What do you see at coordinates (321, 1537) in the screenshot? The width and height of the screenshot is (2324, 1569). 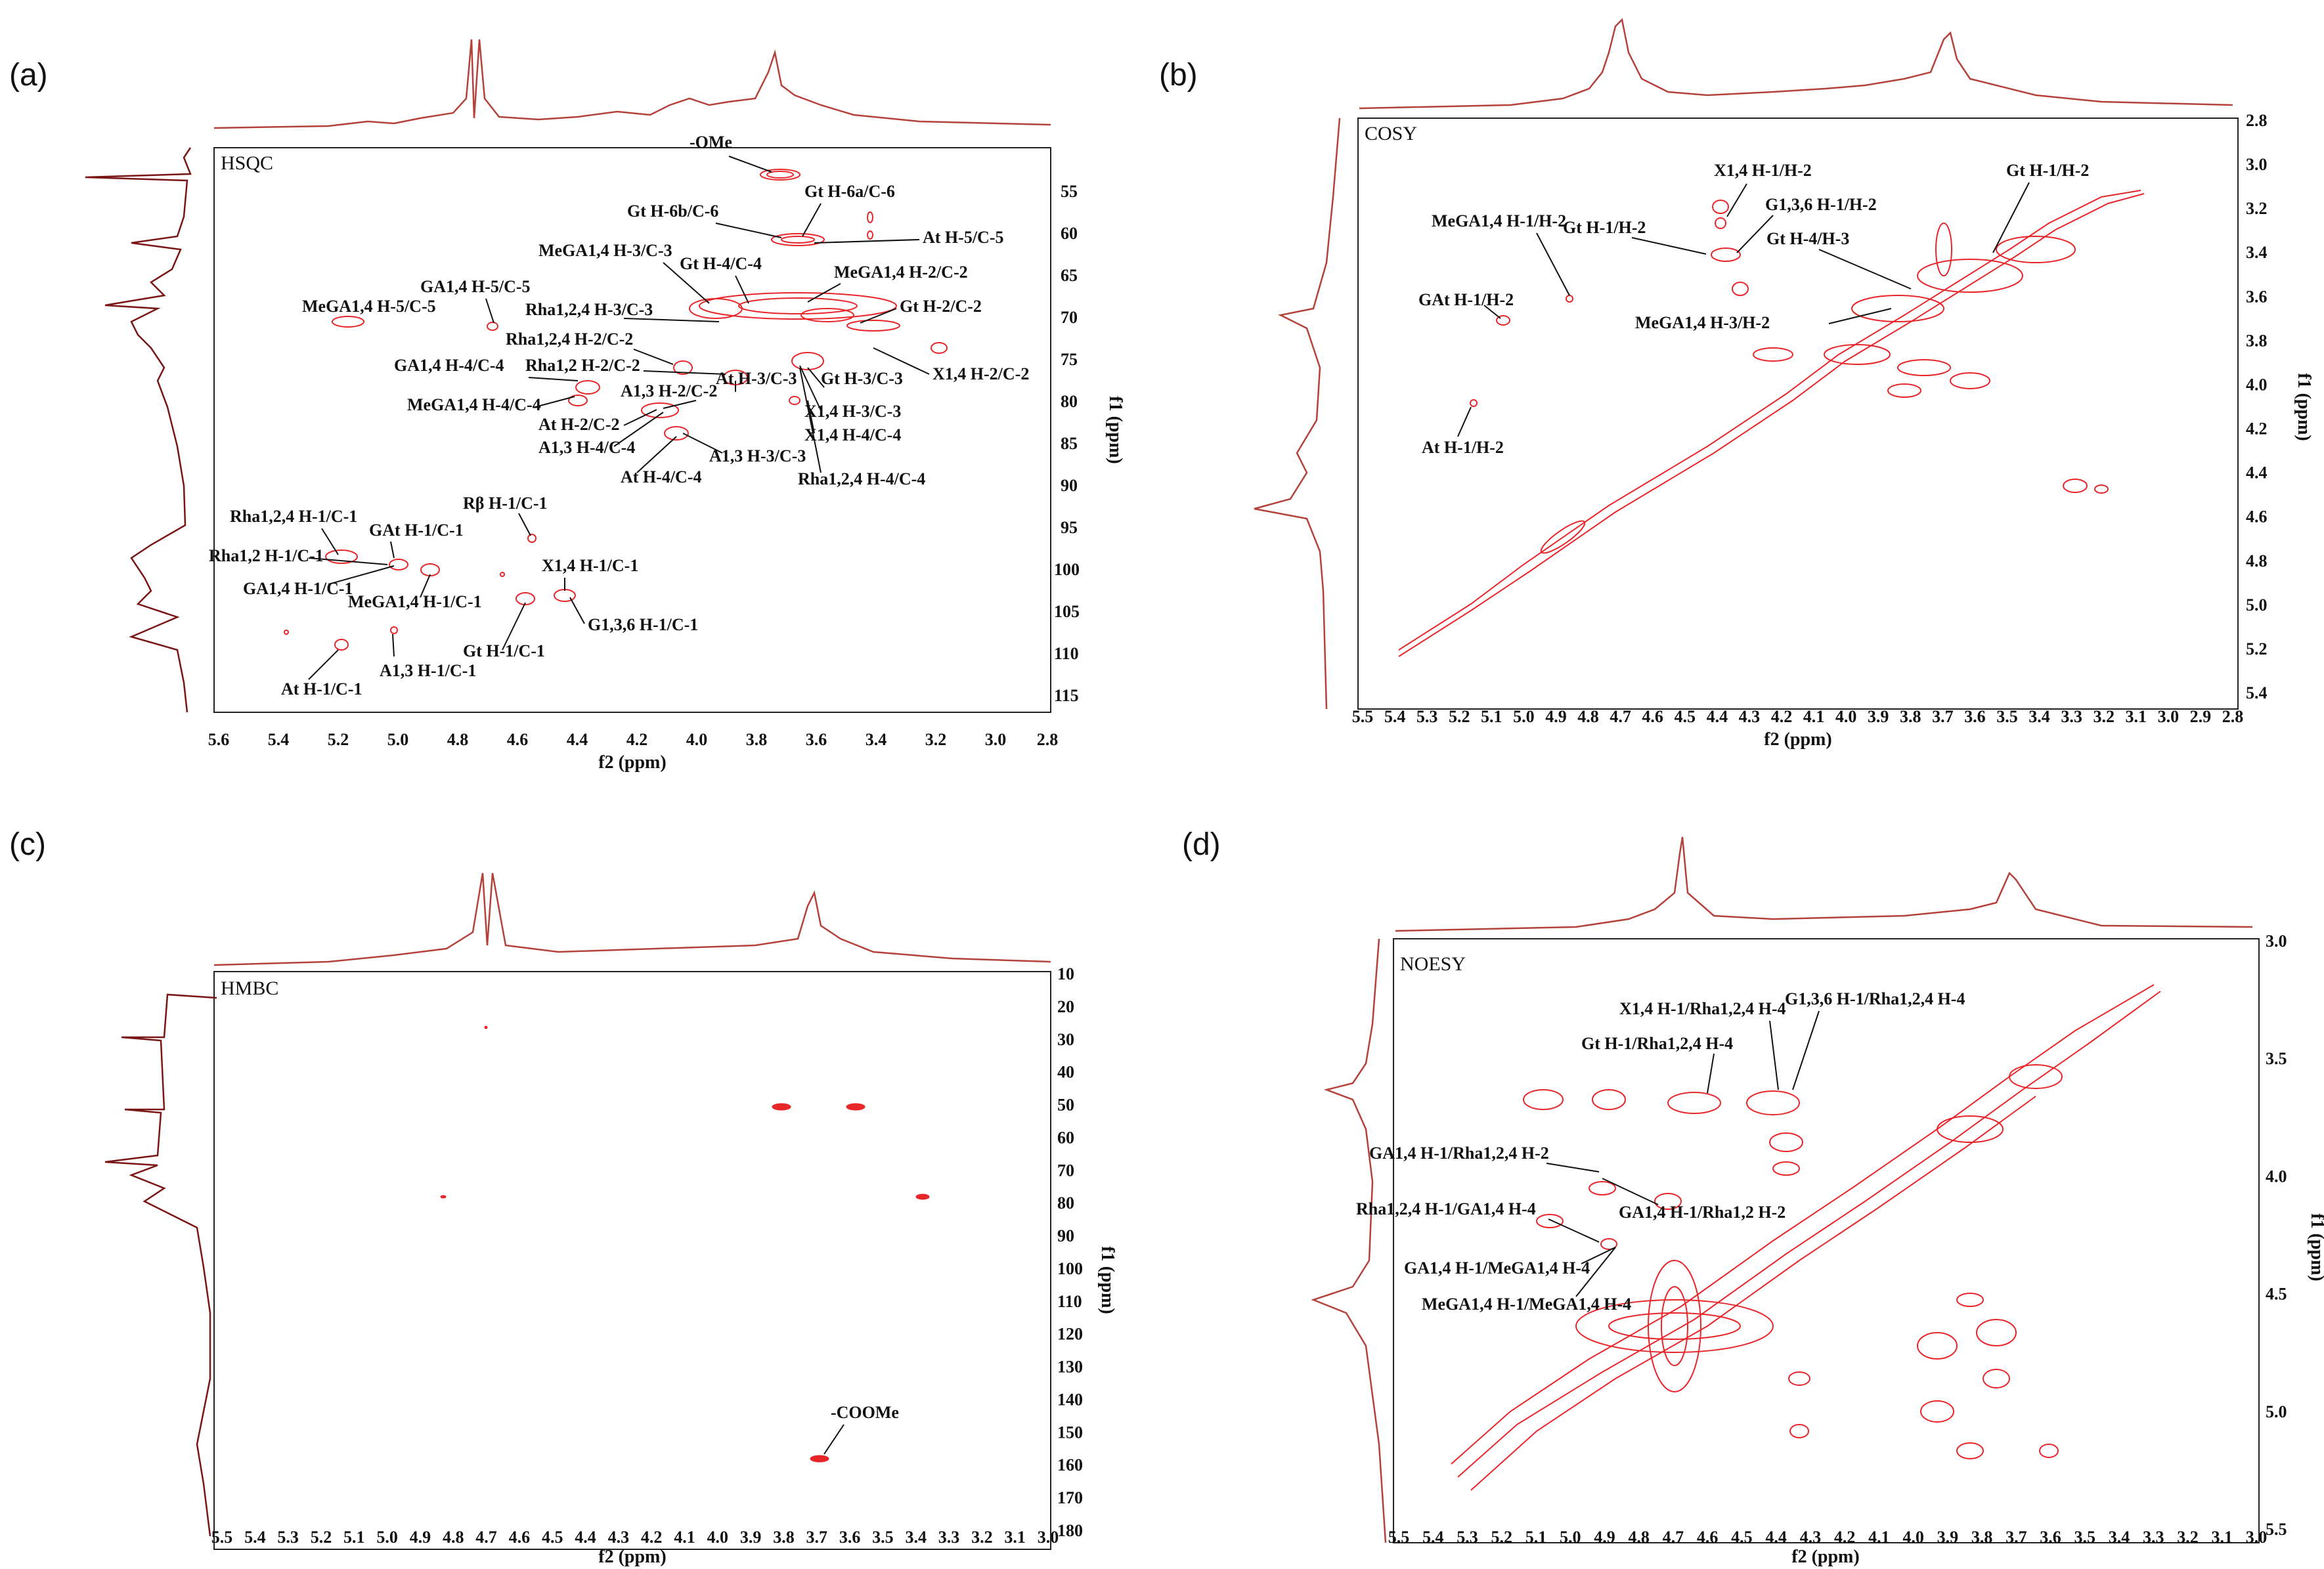 I see `x-tick-label: 5.2` at bounding box center [321, 1537].